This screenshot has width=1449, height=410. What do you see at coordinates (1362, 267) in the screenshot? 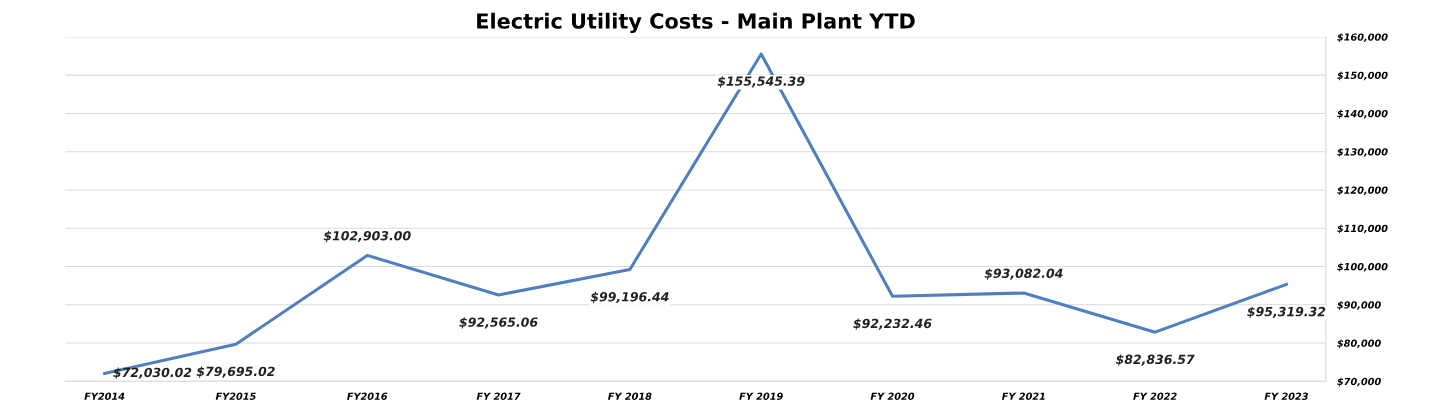
I see `y-tick-label: $100,000` at bounding box center [1362, 267].